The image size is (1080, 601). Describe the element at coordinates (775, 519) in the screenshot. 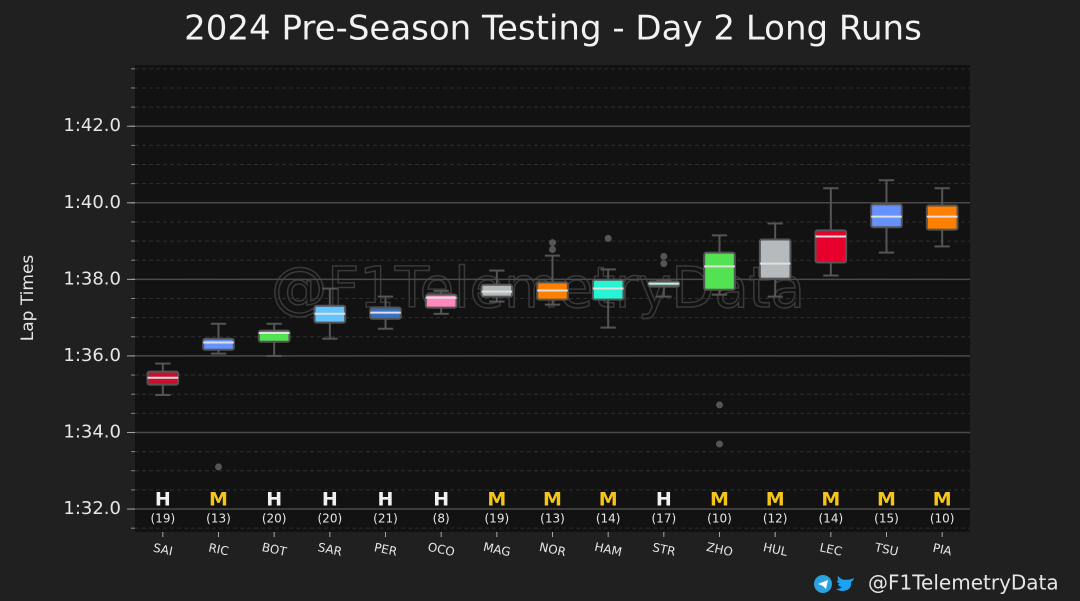

I see `lap-count: (12)` at that location.